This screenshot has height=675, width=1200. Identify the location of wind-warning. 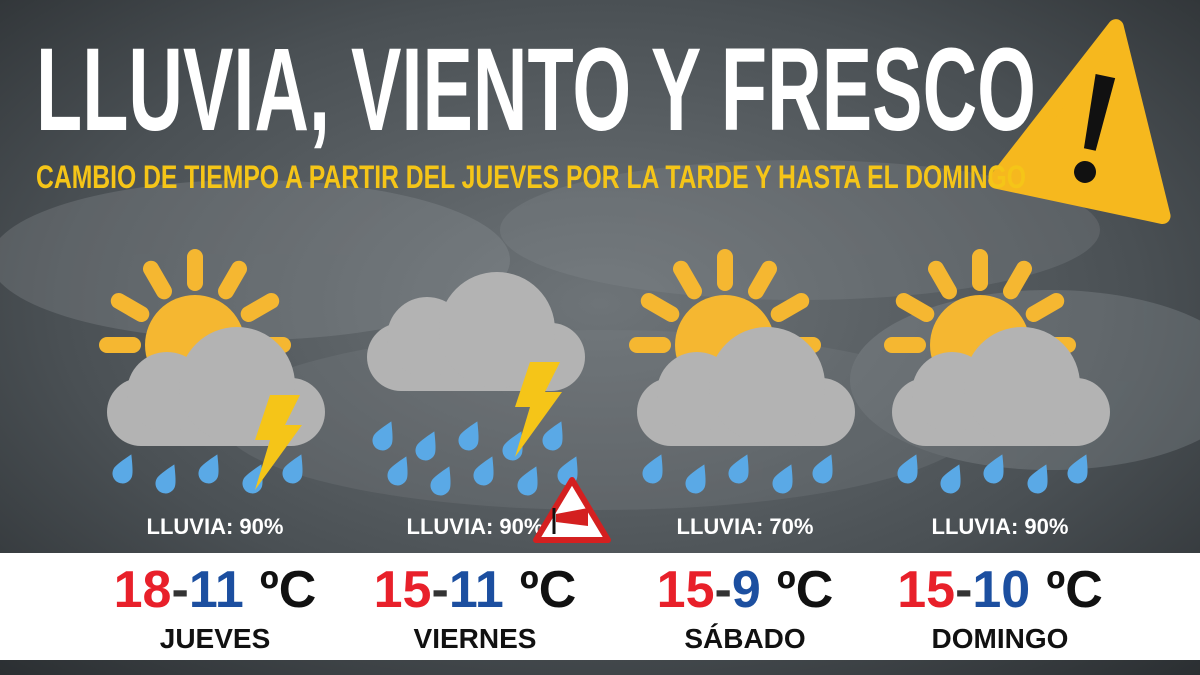
(572, 510).